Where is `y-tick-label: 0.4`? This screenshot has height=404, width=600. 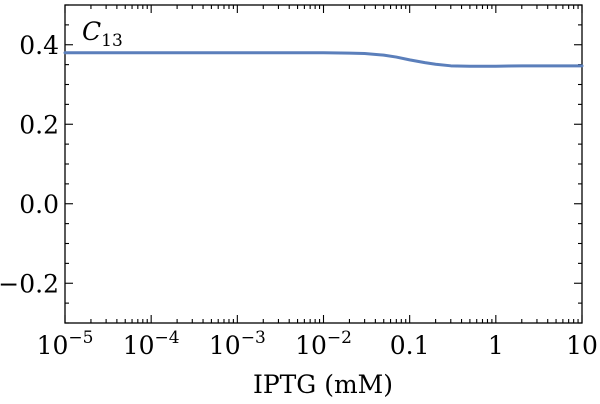
y-tick-label: 0.4 is located at coordinates (39, 45).